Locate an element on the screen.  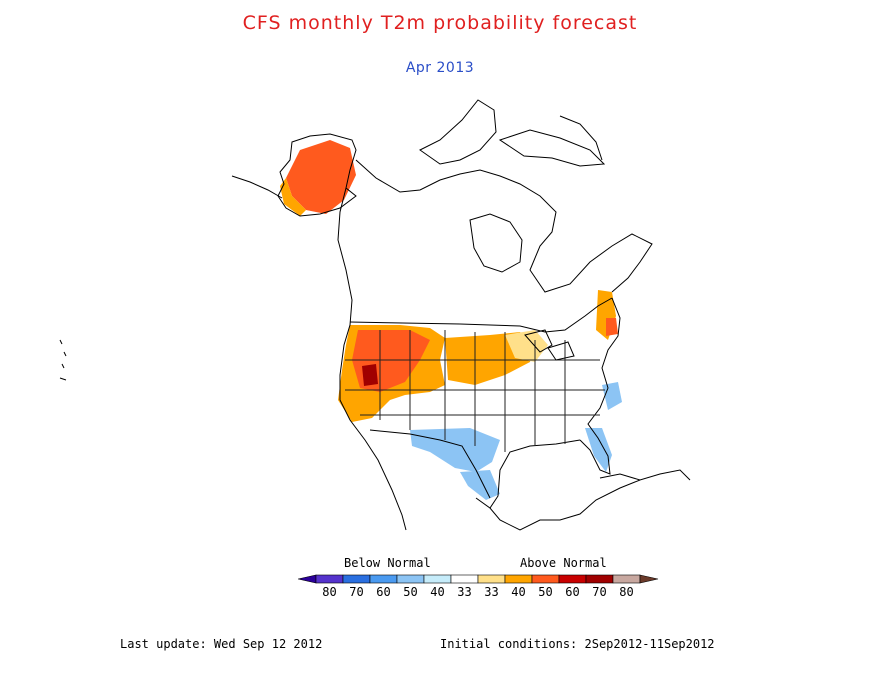
canada-coastline is located at coordinates (504, 226).